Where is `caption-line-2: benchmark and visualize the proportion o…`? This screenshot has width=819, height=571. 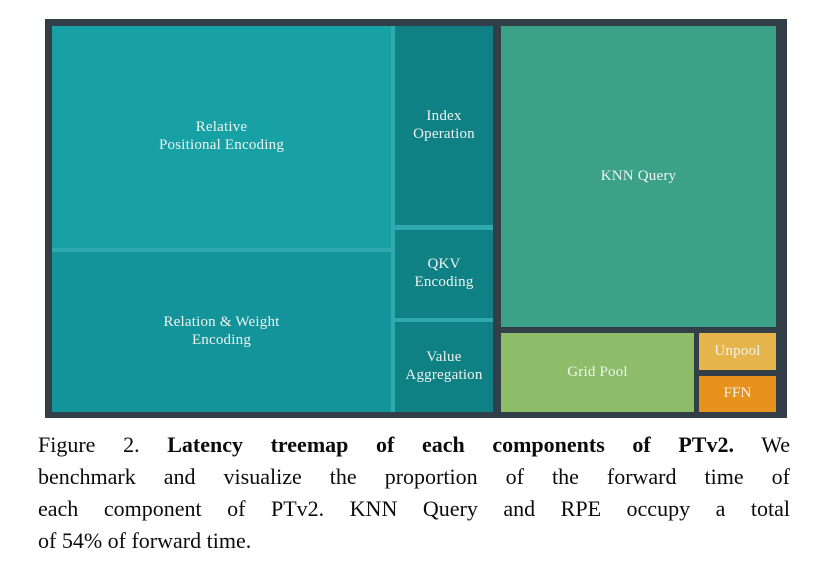
caption-line-2: benchmark and visualize the proportion o… is located at coordinates (414, 476).